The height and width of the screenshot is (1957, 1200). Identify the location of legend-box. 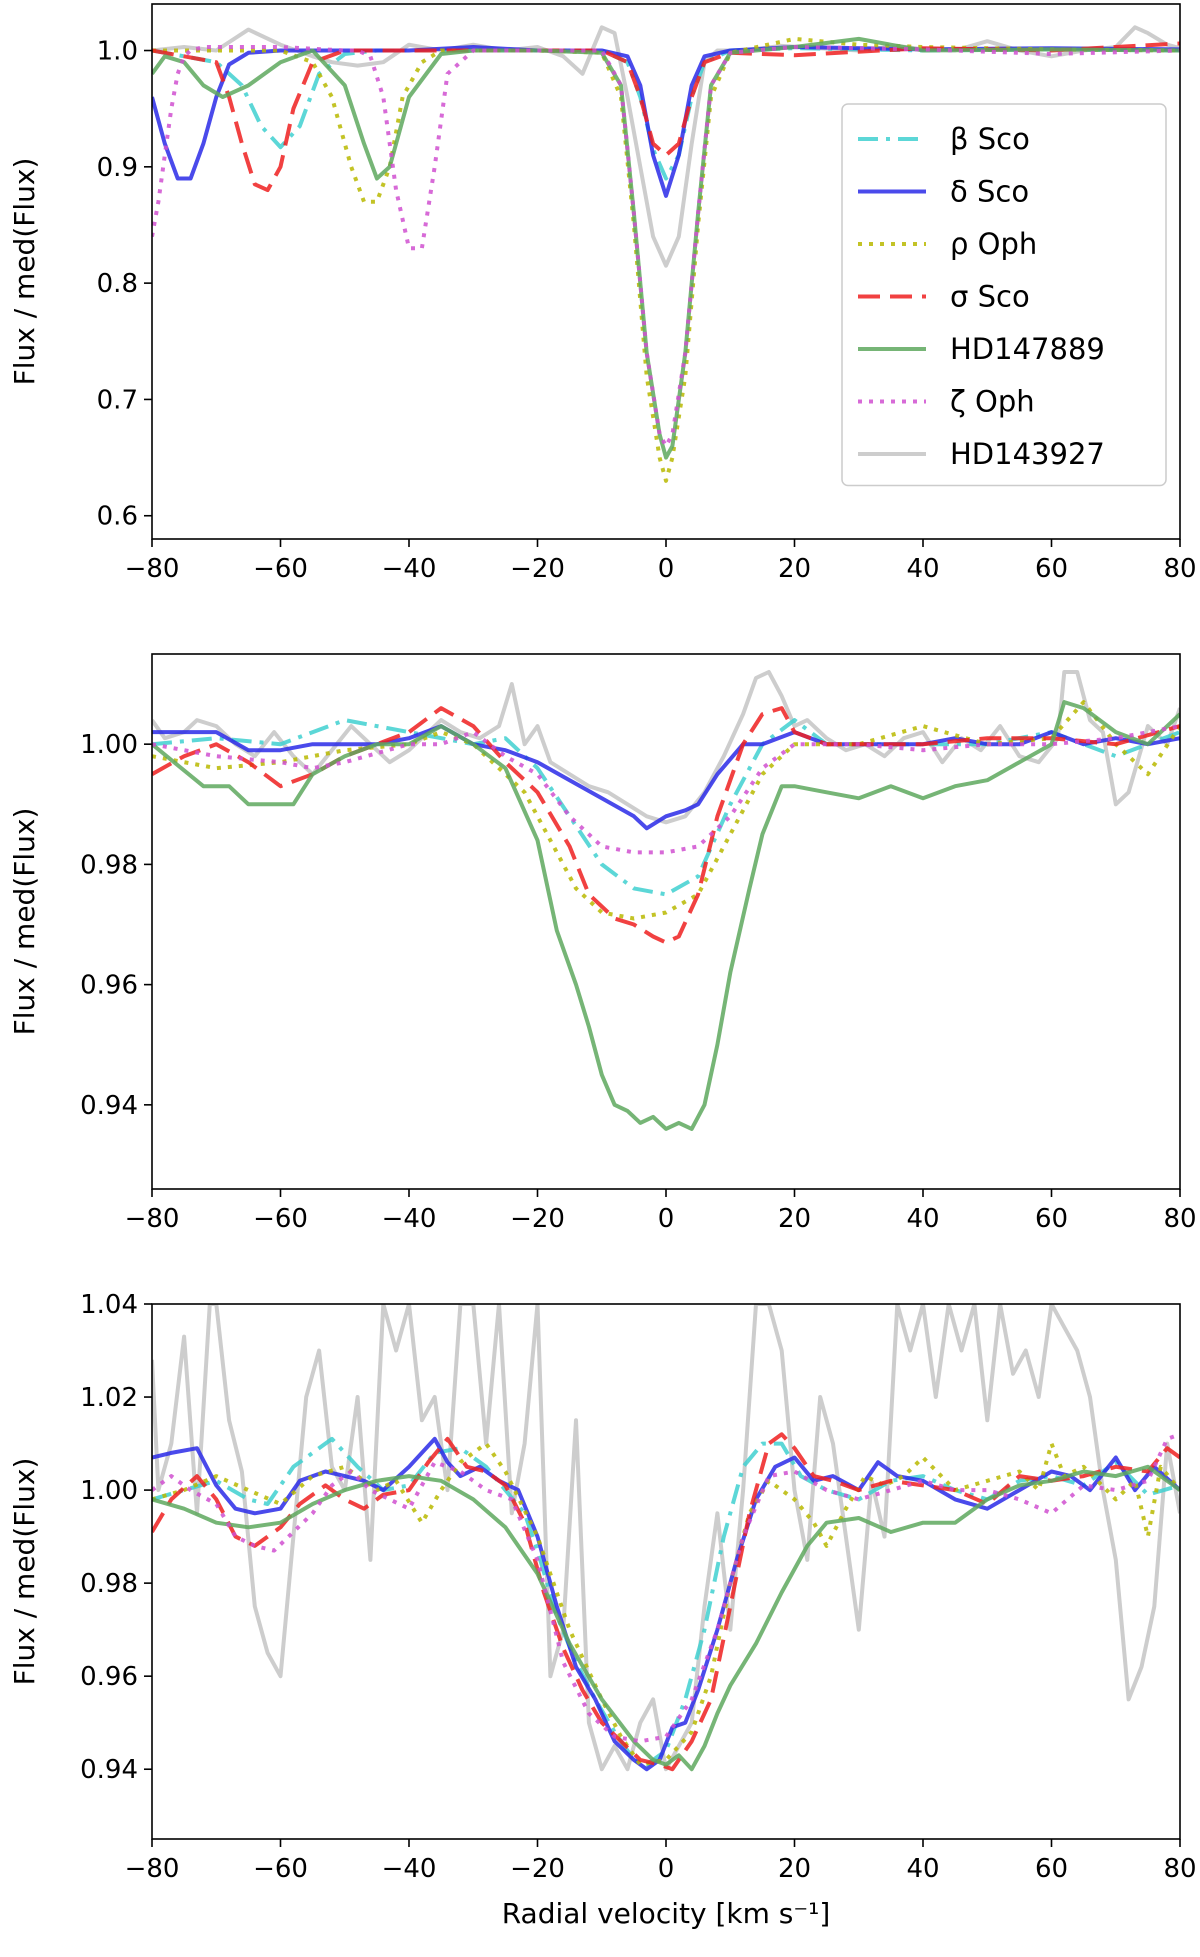
(1004, 295).